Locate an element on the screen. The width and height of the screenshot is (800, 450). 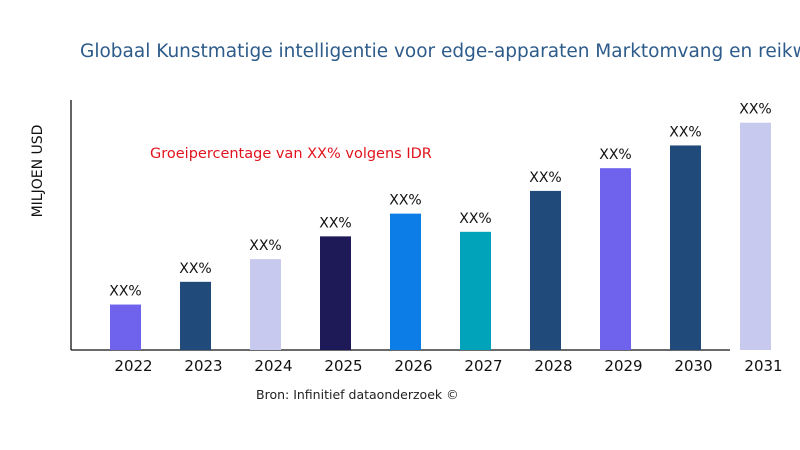
x-tick-label-2022: 2022 is located at coordinates (133, 366).